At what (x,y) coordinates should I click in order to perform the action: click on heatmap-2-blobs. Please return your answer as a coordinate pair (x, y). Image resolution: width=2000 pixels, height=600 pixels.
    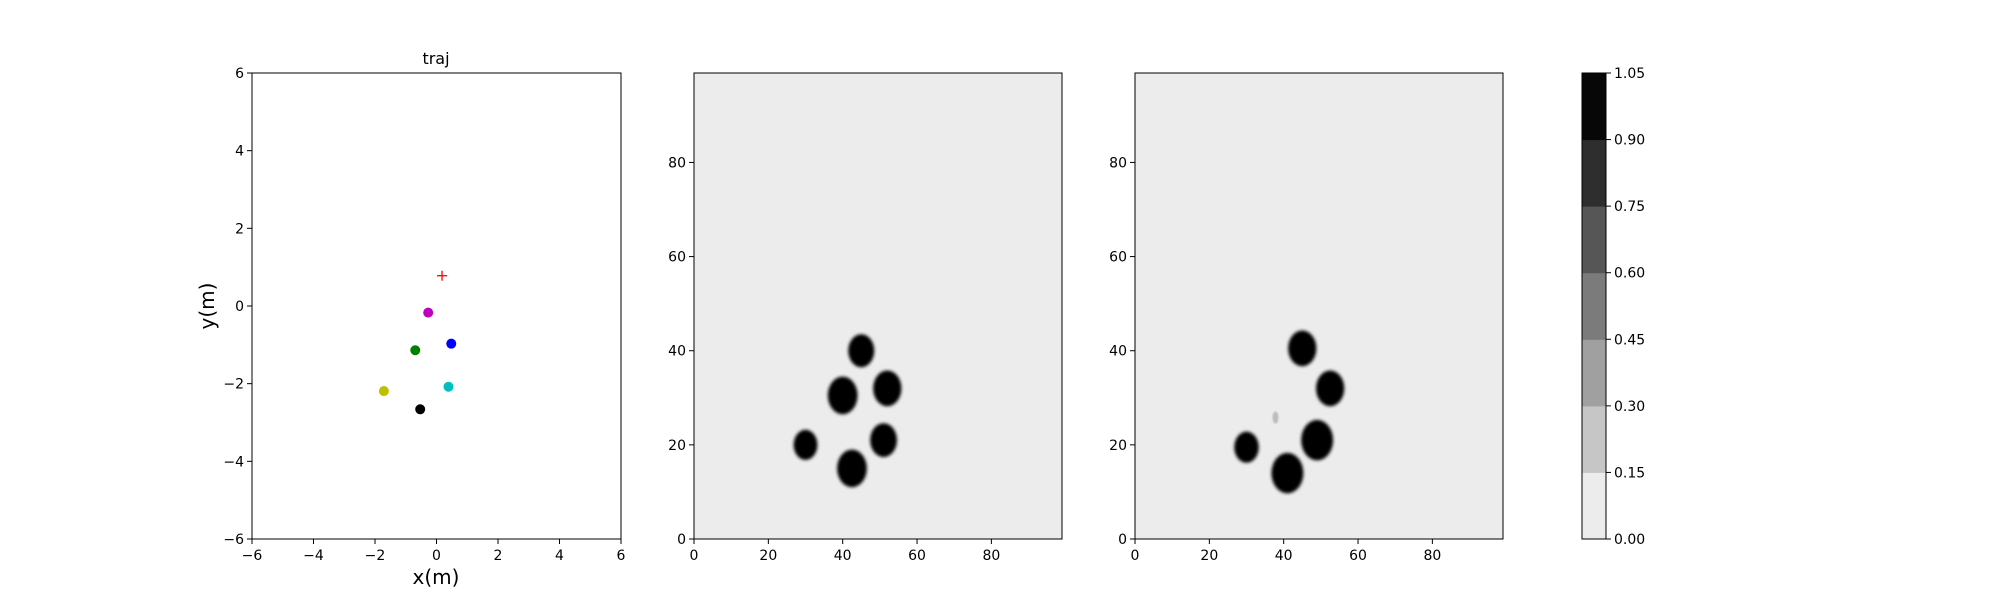
    Looking at the image, I should click on (1289, 412).